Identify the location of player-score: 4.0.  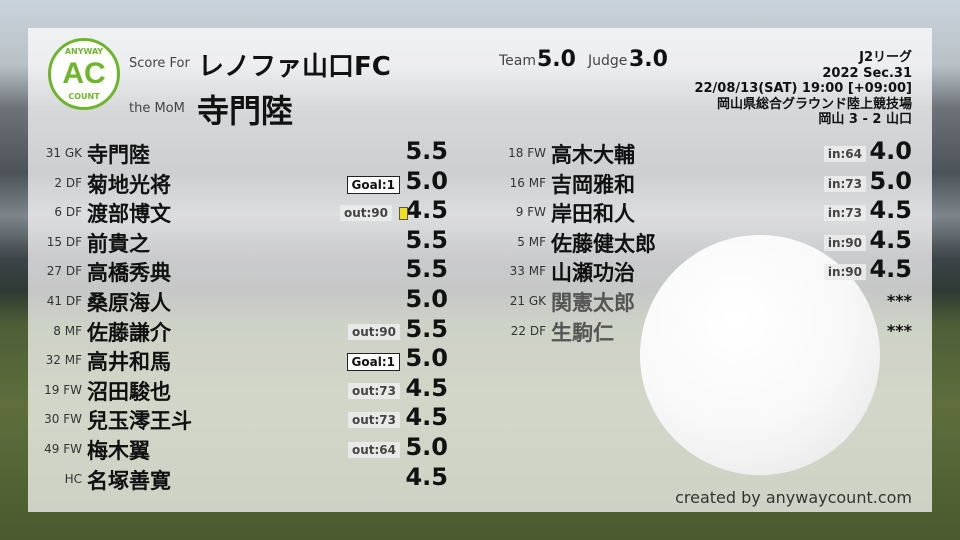
(890, 151).